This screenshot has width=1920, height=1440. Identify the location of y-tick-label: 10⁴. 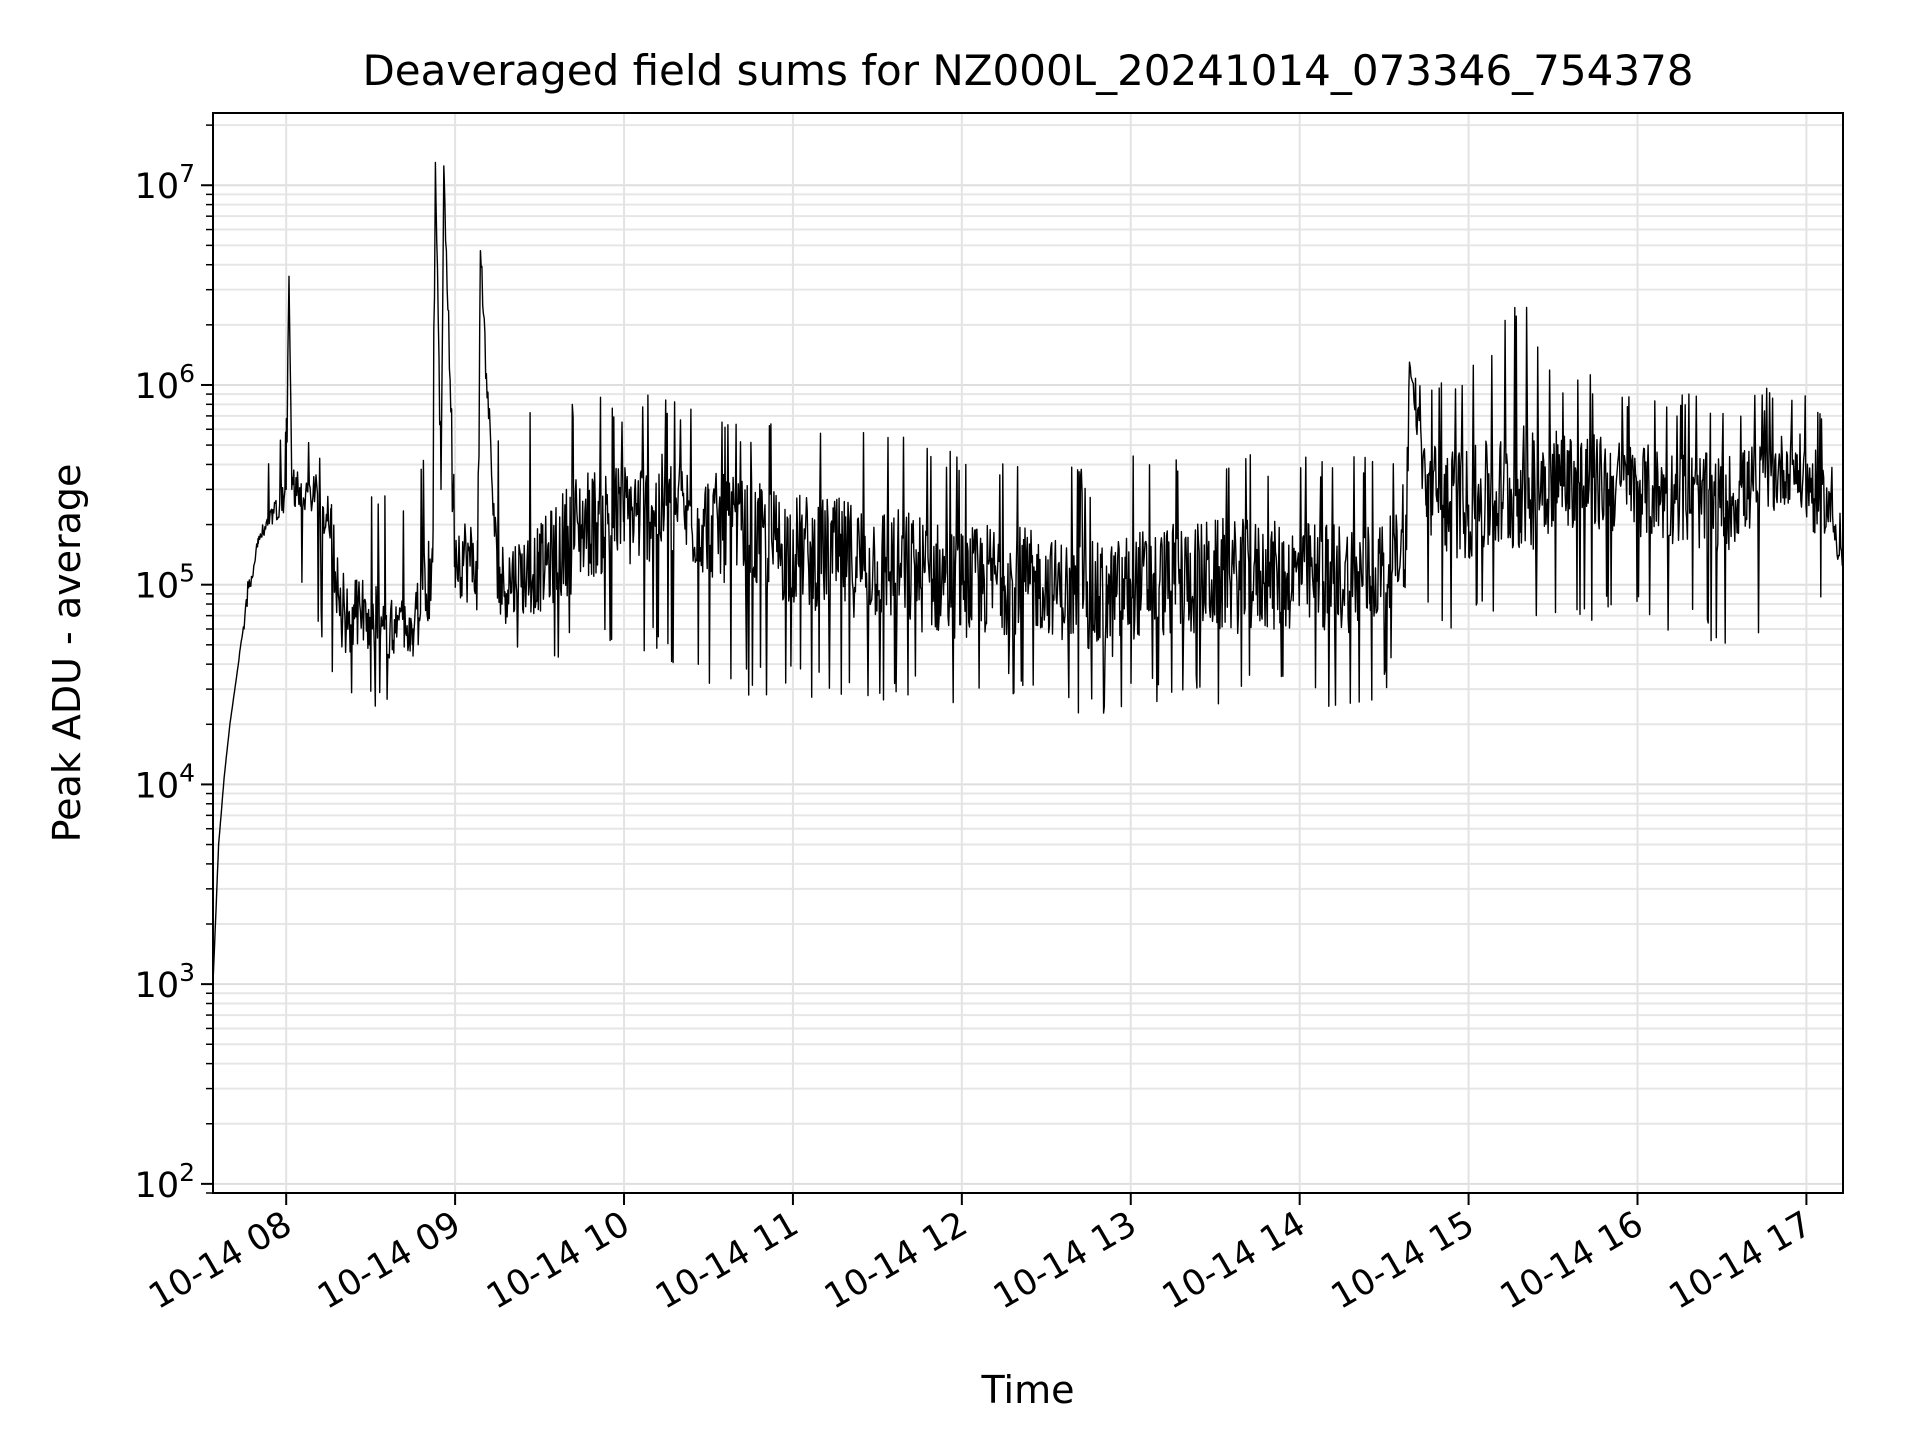
(165, 782).